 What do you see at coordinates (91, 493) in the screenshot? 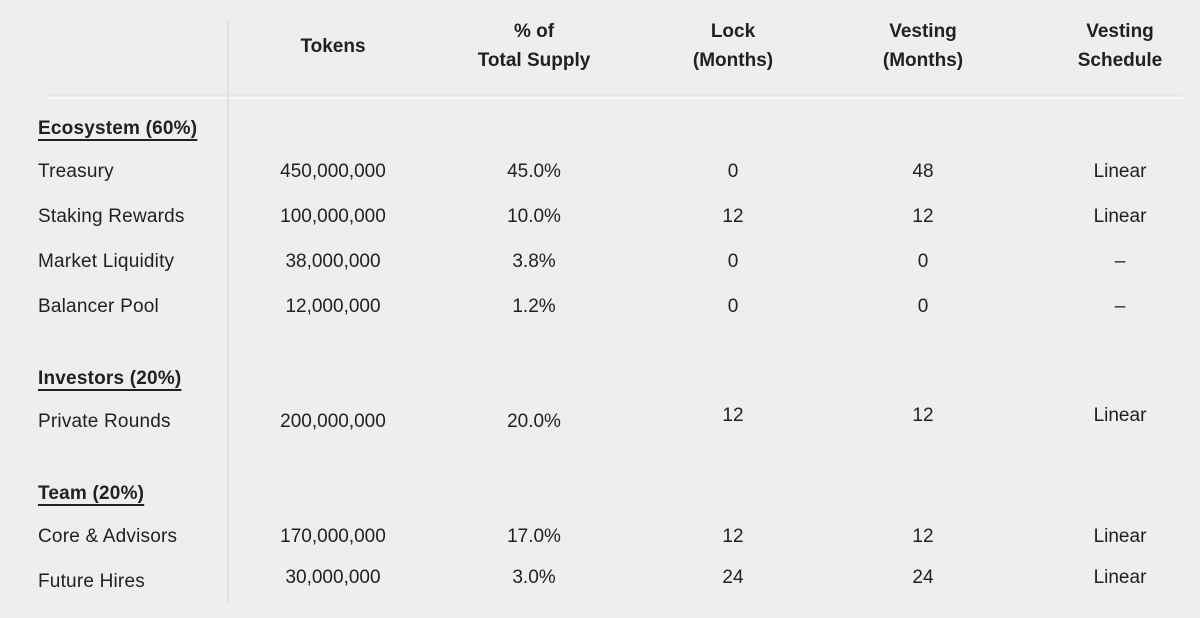
I see `section-heading: Team (20%)` at bounding box center [91, 493].